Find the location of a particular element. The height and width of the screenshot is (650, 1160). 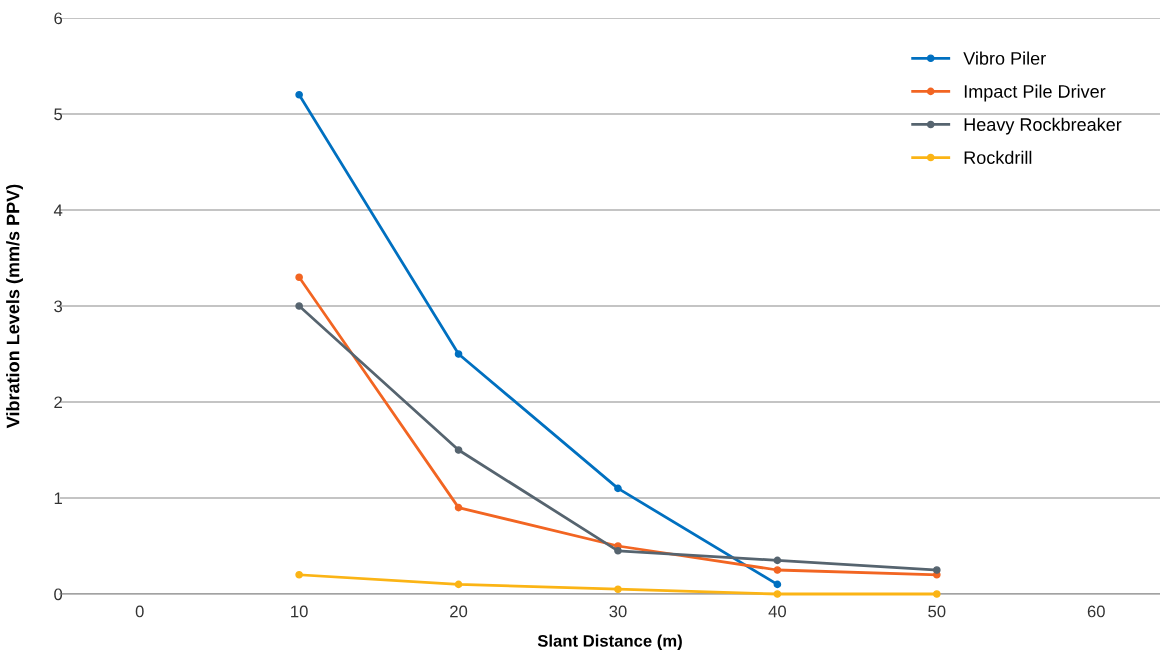

legend-label: Impact Pile Driver is located at coordinates (1035, 93).